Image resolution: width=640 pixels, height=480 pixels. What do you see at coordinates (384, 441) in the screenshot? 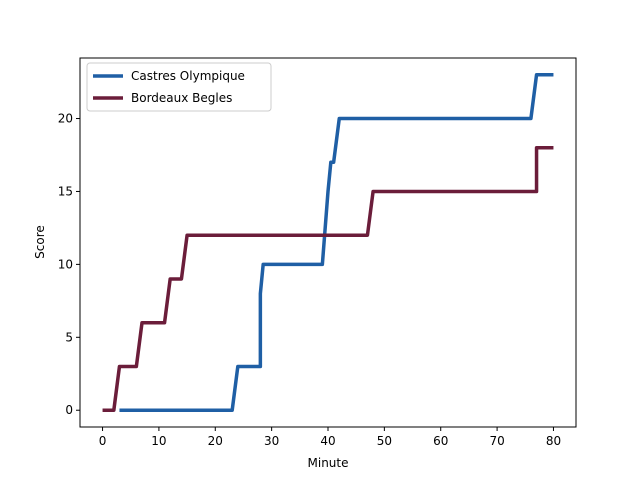
I see `x-tick-label: 50` at bounding box center [384, 441].